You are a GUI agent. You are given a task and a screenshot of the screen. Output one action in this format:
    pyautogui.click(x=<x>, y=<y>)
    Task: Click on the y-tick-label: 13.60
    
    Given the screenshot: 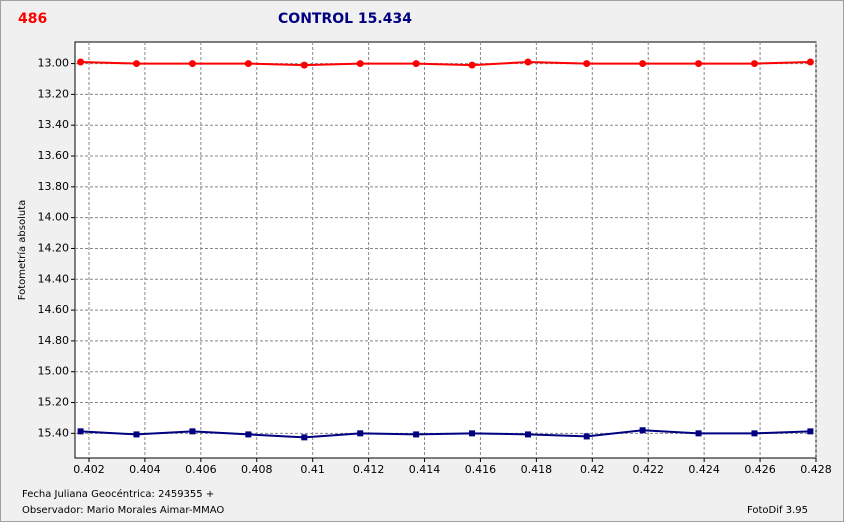 What is the action you would take?
    pyautogui.click(x=54, y=155)
    